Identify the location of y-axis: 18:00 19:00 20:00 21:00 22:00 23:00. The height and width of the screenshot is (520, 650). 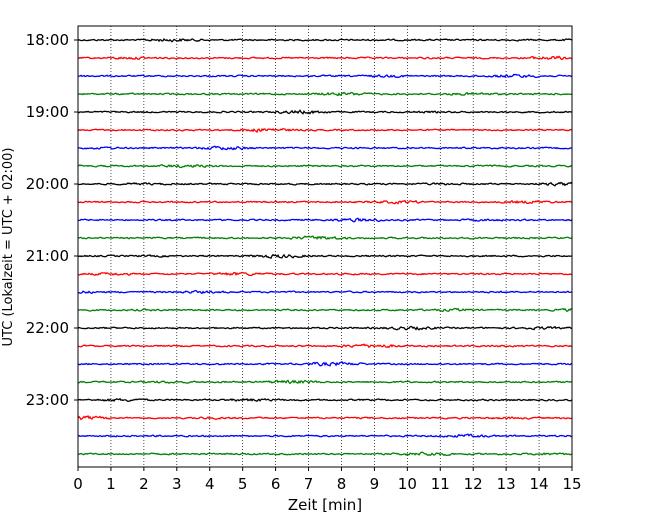
(52, 220).